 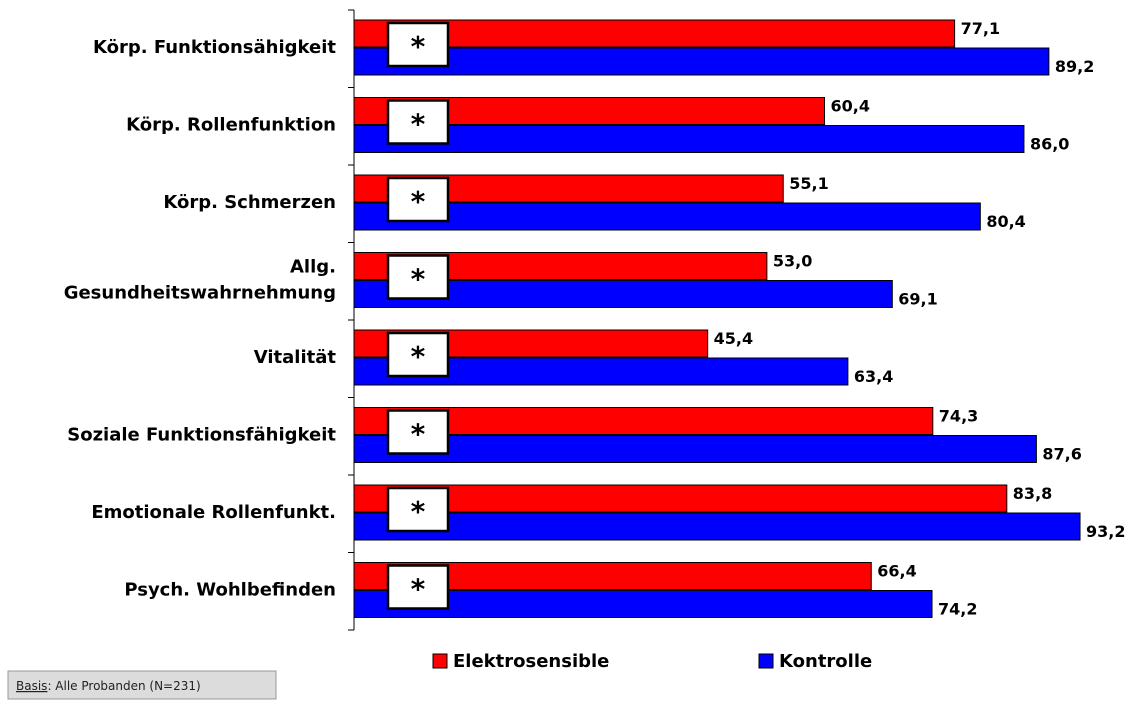 I want to click on value-label: 55,1, so click(x=808, y=183).